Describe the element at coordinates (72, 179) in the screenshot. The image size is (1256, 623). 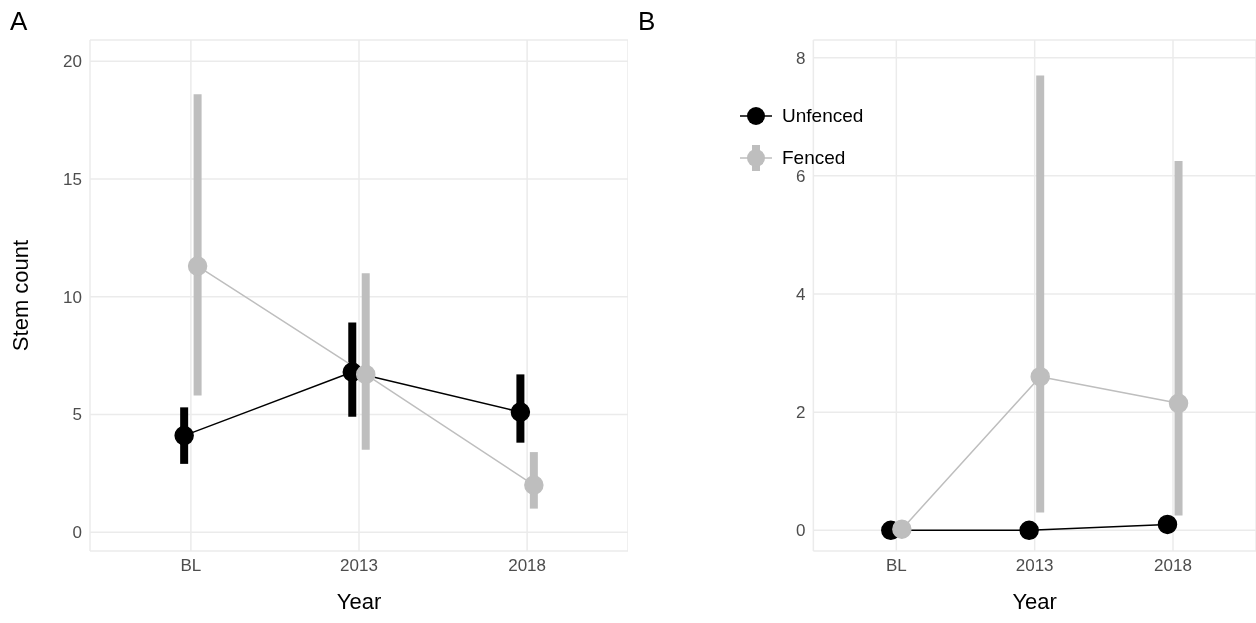
I see `y-tick-label: 15` at that location.